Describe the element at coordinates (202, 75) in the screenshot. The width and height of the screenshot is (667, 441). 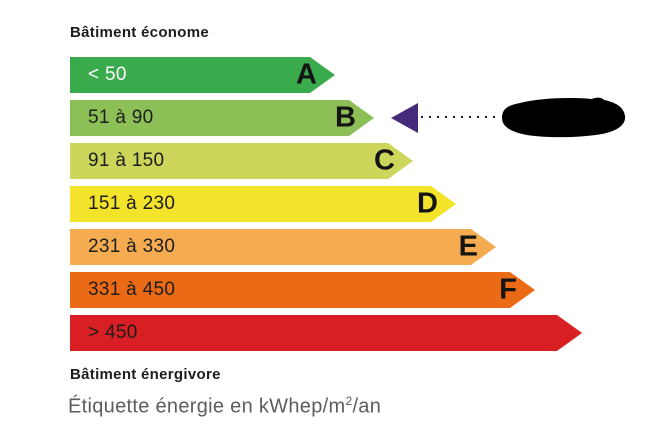
I see `energy-bar-A: < 50 A` at that location.